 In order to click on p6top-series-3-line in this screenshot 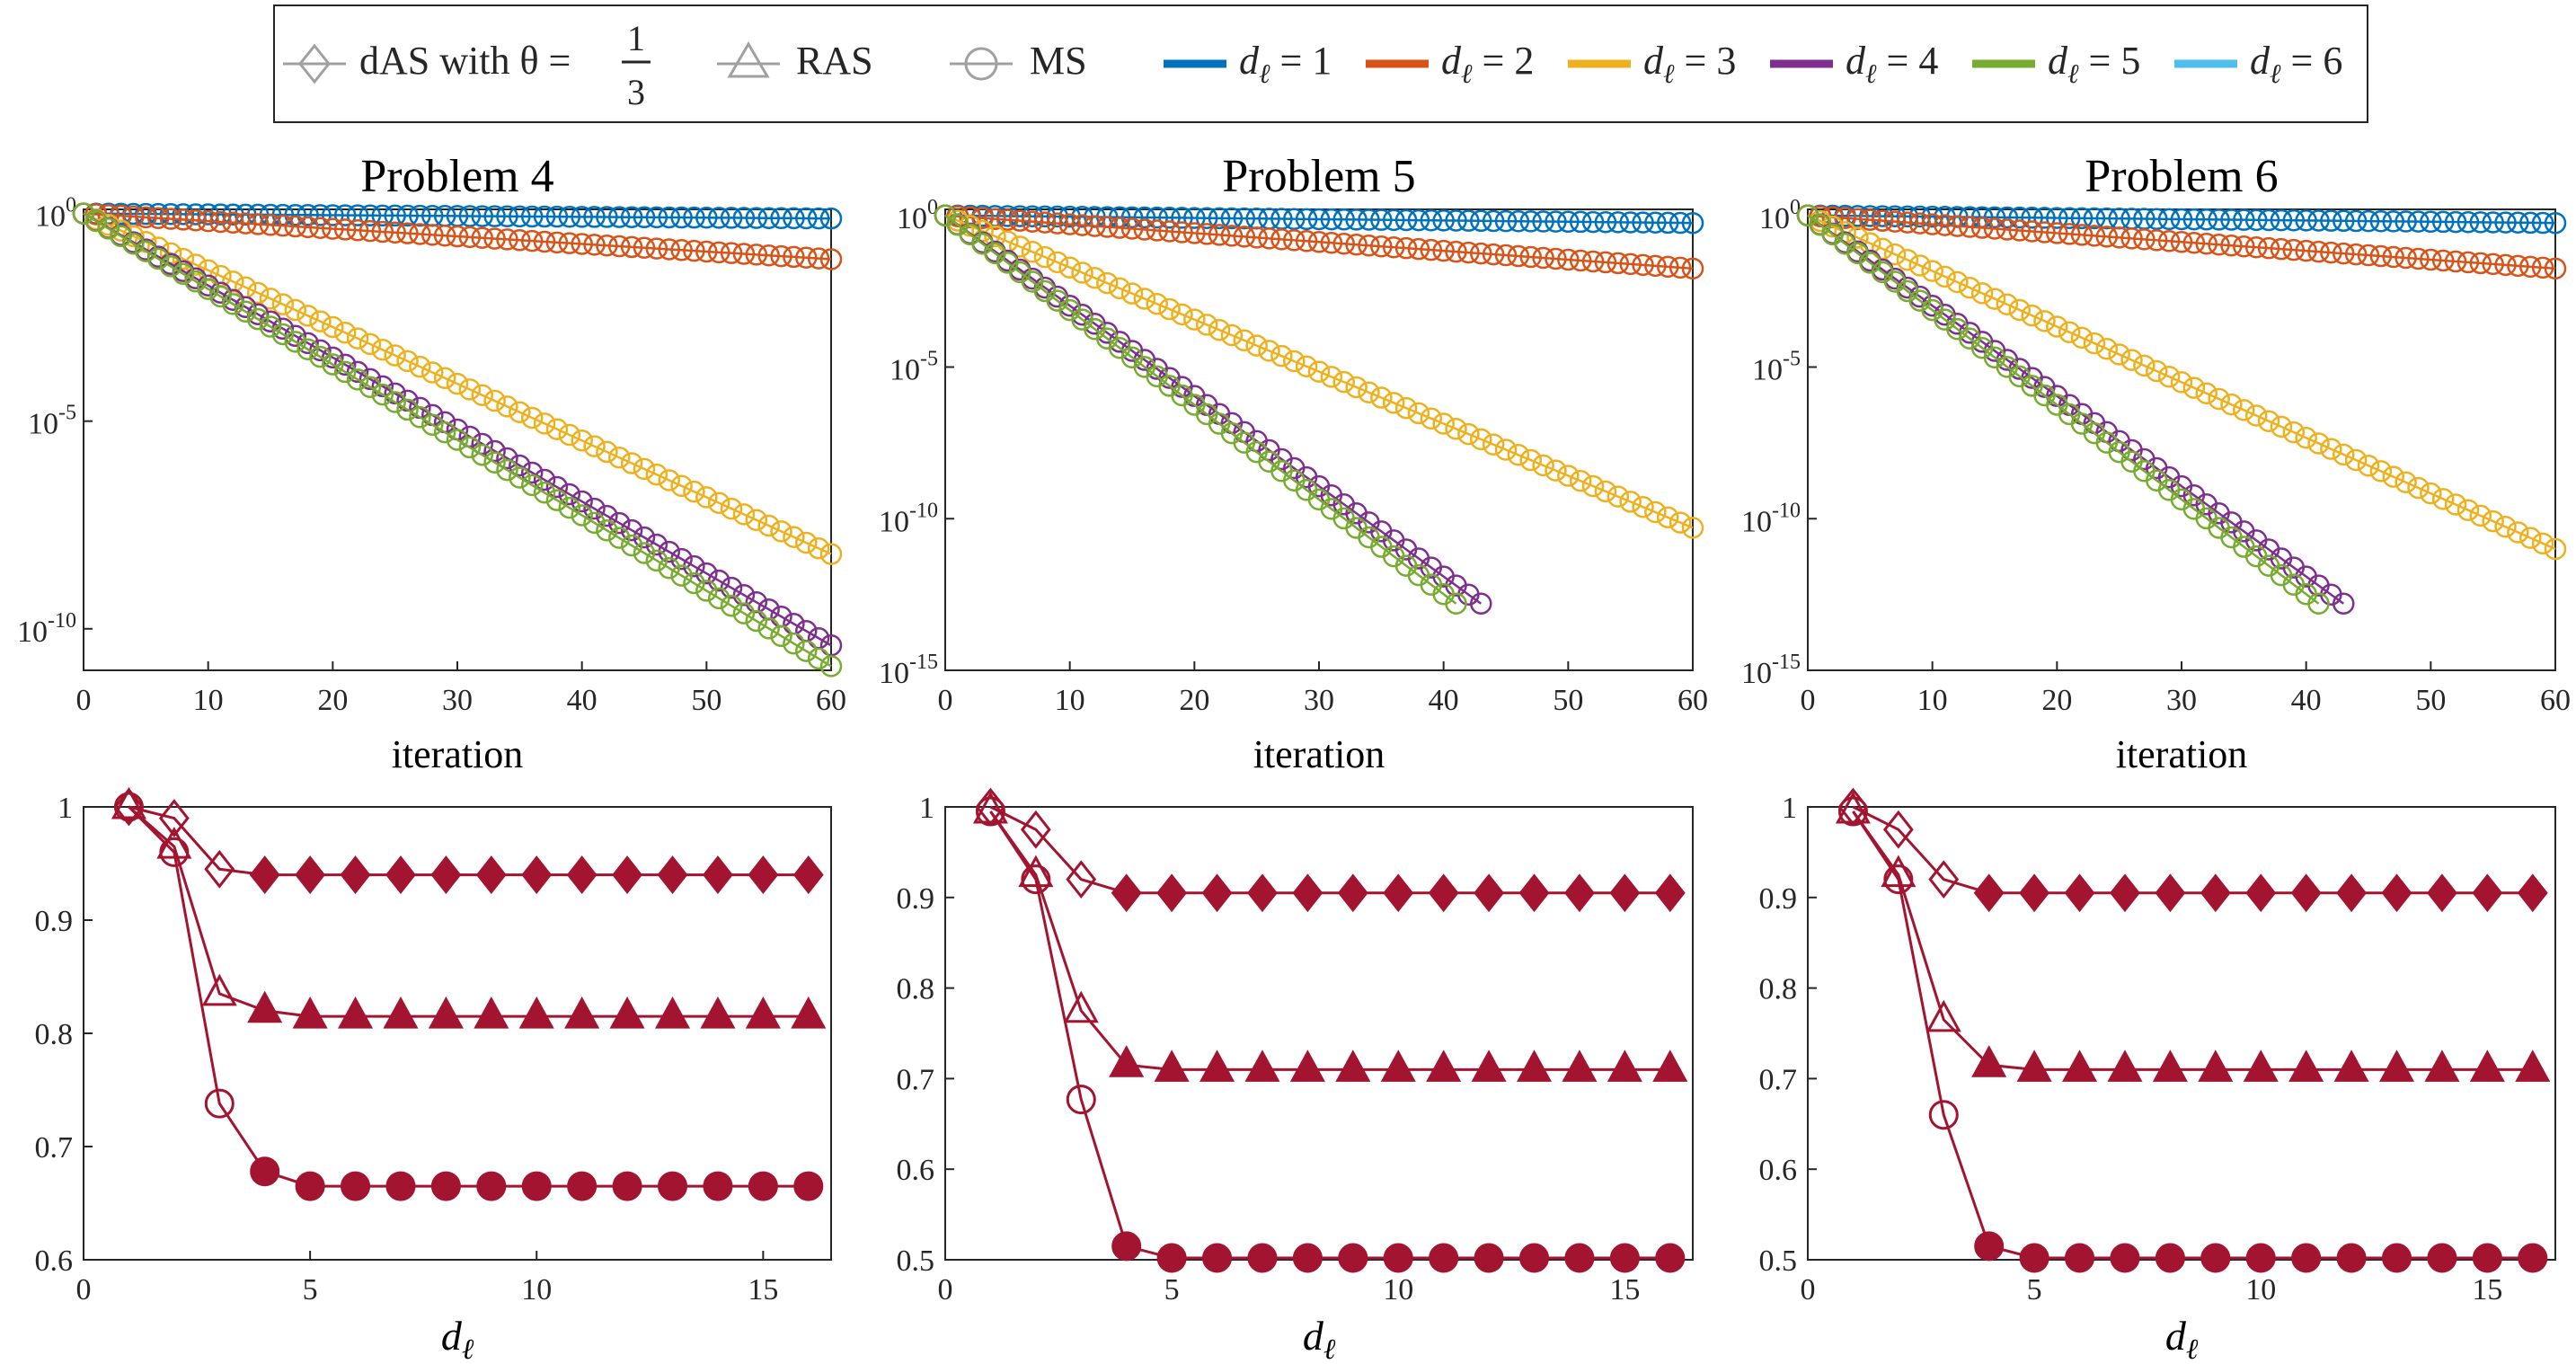, I will do `click(2181, 382)`.